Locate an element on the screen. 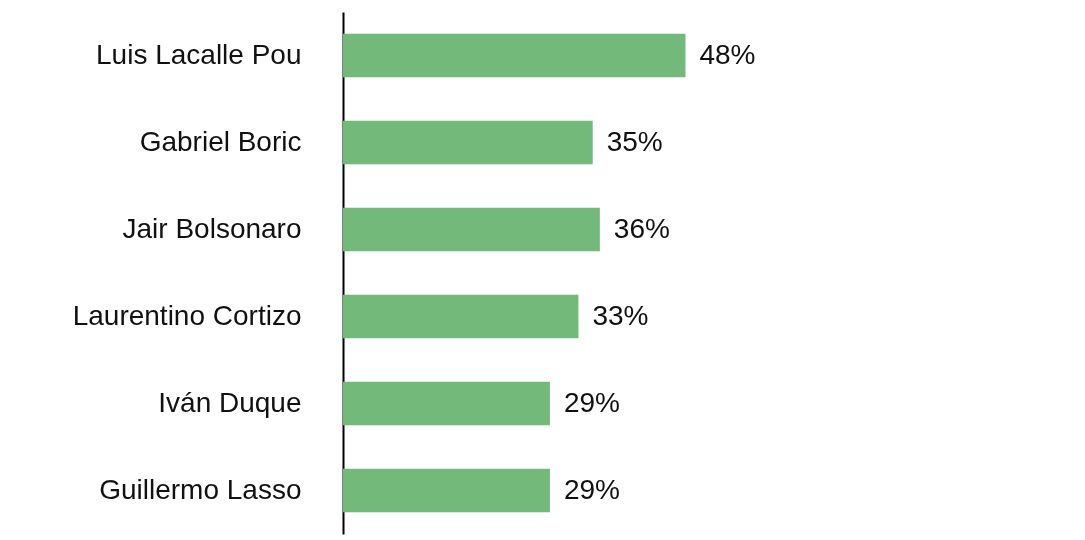  y-tick-label: Gabriel Boric is located at coordinates (220, 141).